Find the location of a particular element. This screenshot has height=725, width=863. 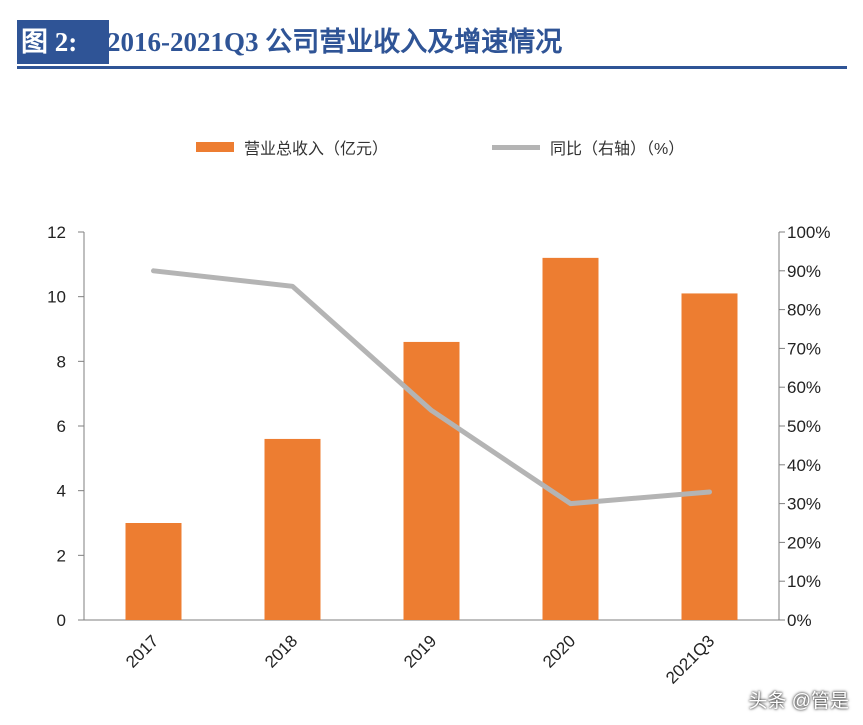

figure-label: 图 2: is located at coordinates (63, 42).